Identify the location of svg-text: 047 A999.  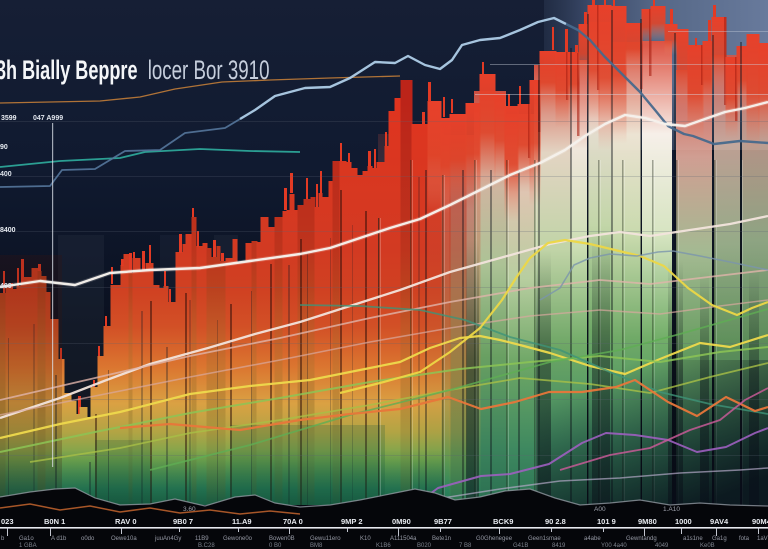
(48, 118).